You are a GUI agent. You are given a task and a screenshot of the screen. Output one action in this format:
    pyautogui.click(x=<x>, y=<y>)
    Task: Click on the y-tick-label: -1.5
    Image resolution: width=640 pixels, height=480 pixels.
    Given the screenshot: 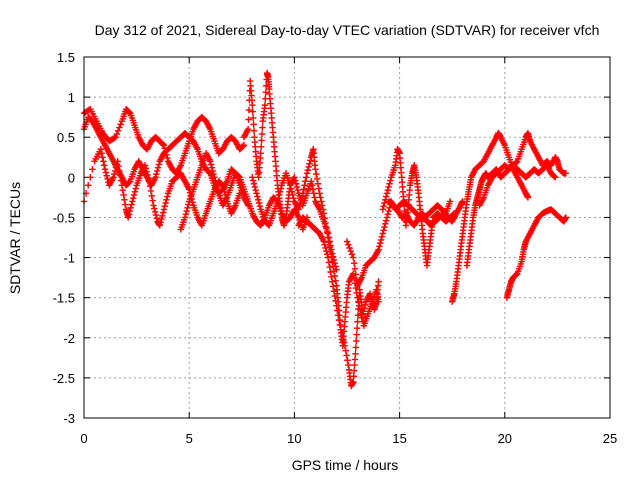 What is the action you would take?
    pyautogui.click(x=64, y=298)
    